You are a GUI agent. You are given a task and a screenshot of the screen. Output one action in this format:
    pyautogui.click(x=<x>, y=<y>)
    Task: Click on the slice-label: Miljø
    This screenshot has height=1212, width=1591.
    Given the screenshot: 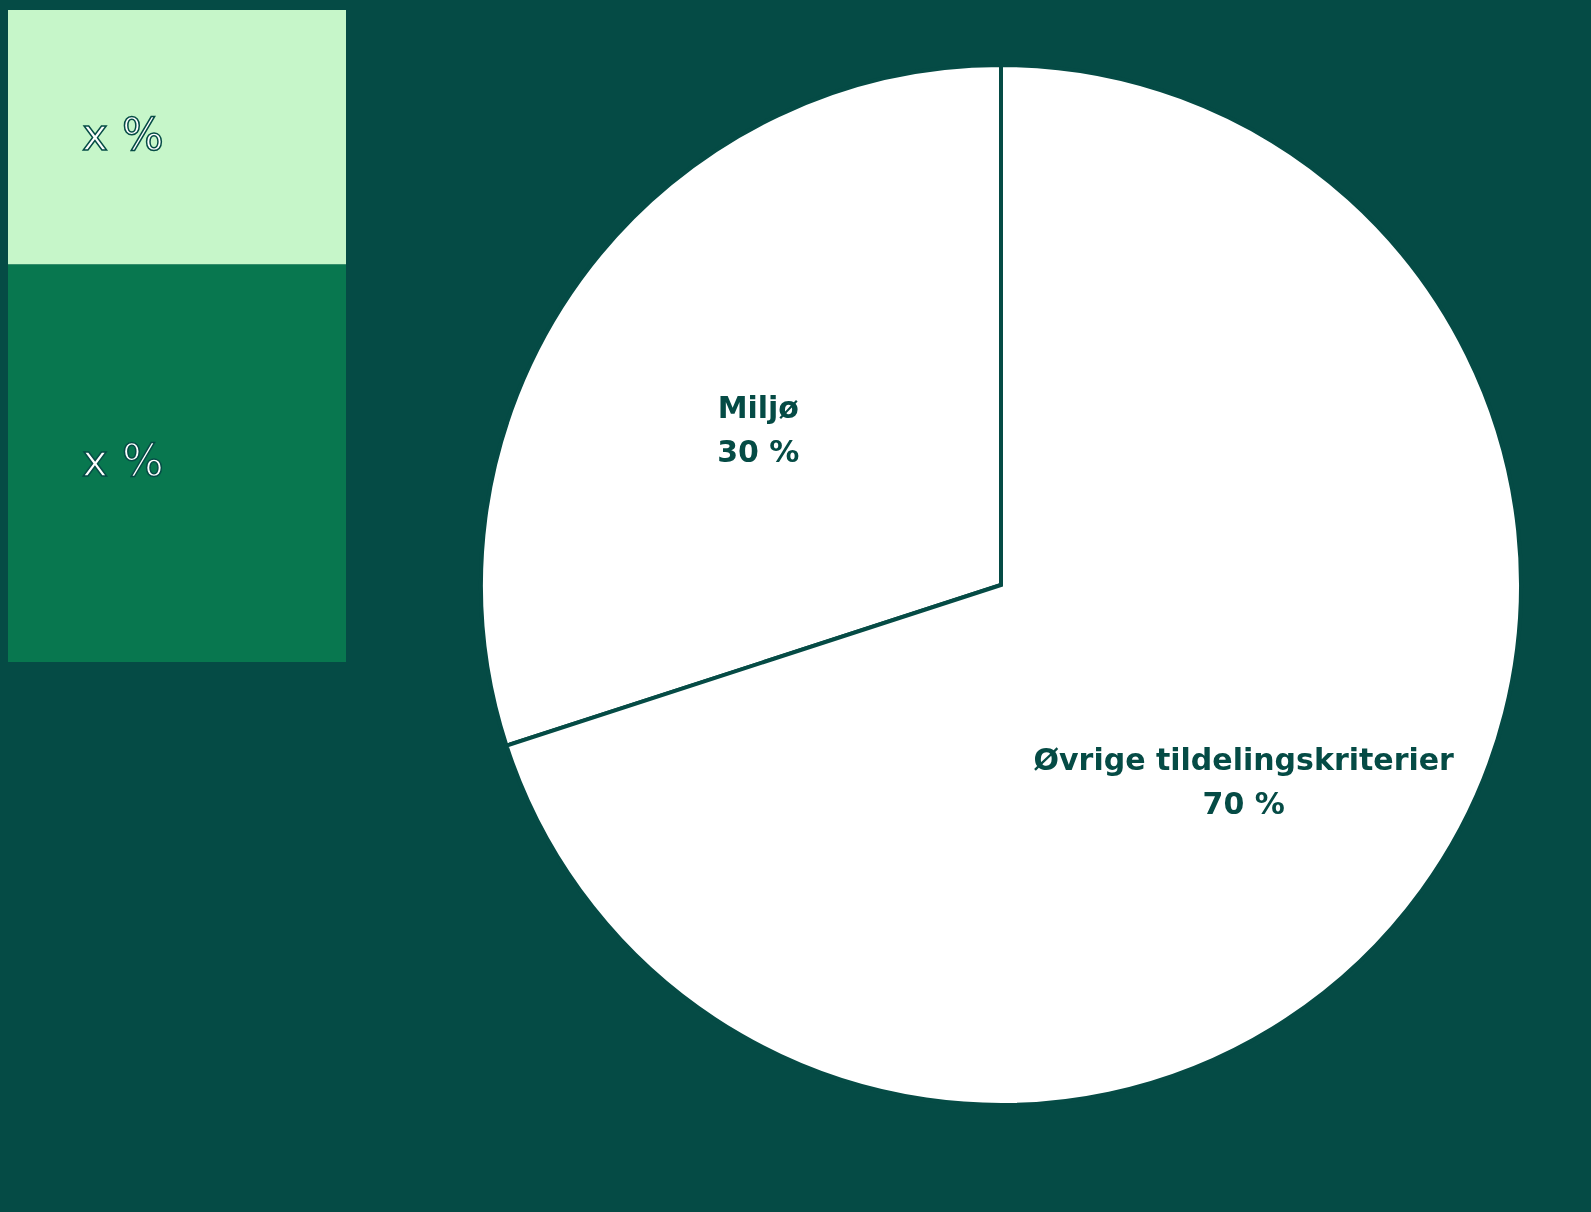 What is the action you would take?
    pyautogui.click(x=758, y=407)
    